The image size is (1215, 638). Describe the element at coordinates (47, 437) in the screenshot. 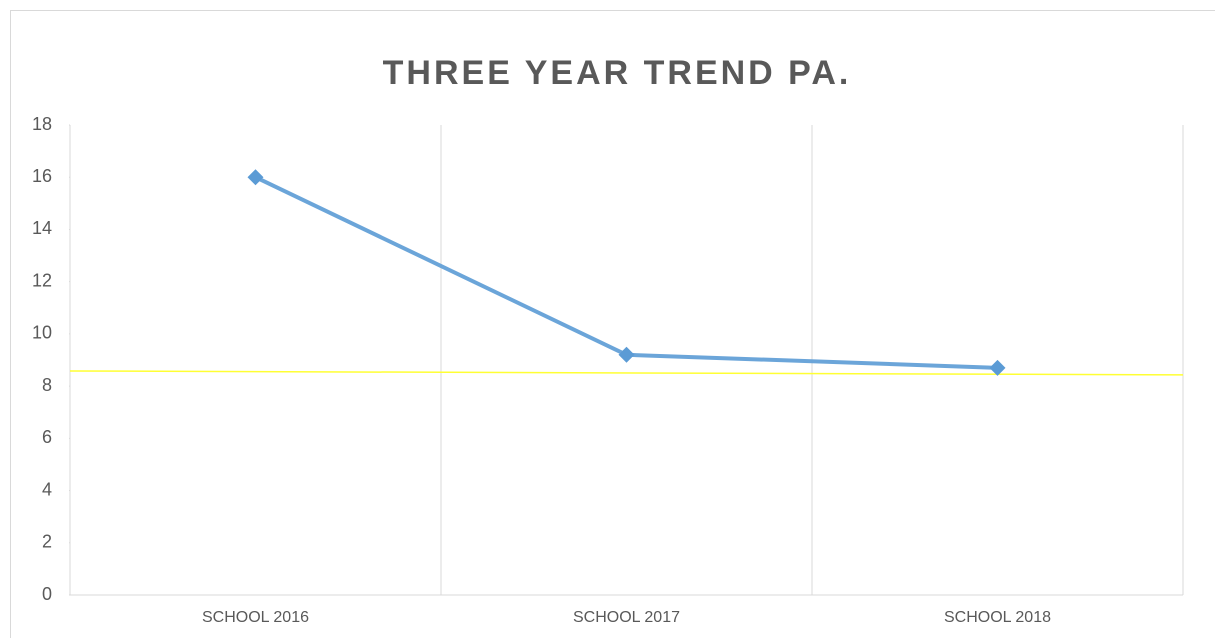

I see `y-tick-label: 6` at that location.